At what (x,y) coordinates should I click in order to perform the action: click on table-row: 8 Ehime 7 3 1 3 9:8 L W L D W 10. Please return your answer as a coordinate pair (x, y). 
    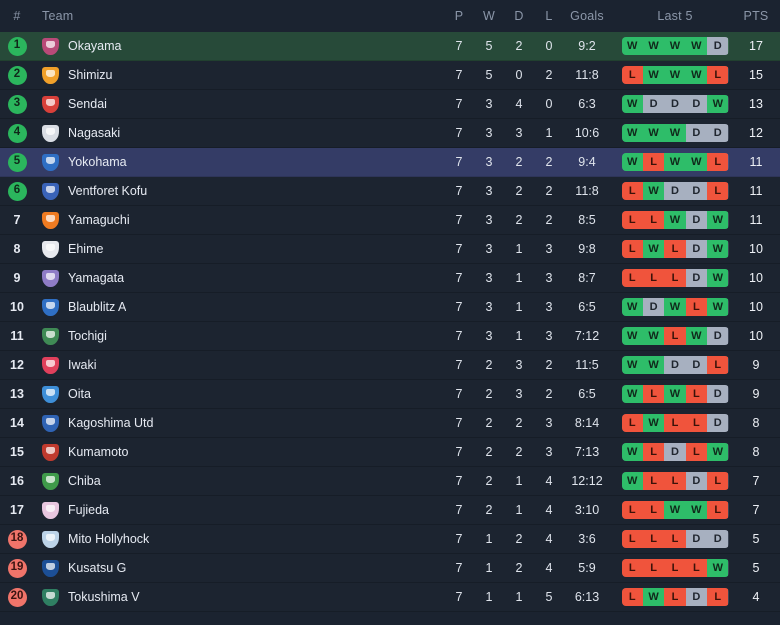
    Looking at the image, I should click on (390, 249).